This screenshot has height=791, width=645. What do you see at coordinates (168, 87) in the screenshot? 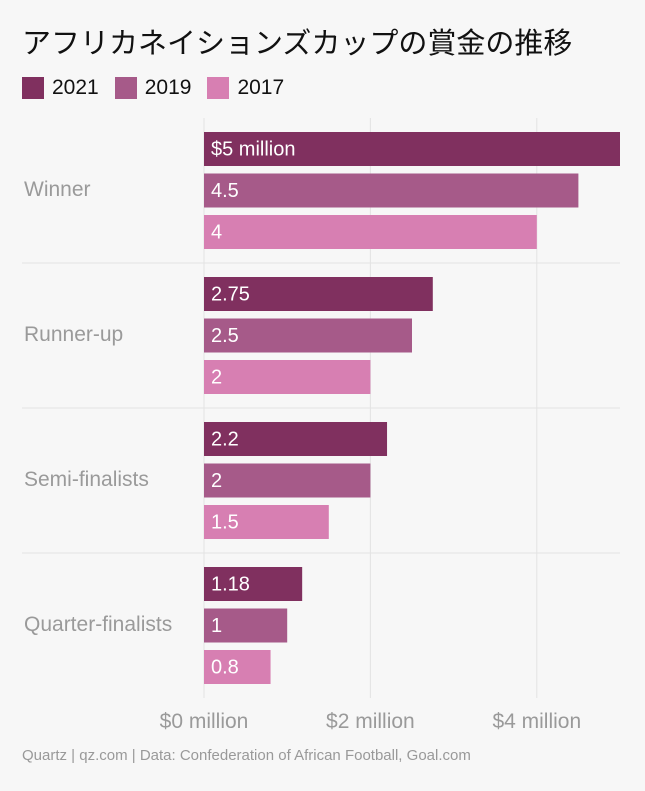
I see `legend-label-2019: 2019` at bounding box center [168, 87].